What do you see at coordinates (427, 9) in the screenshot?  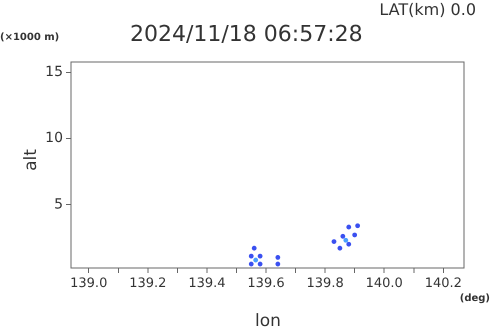 I see `chart-subtitle: LAT(km) 0.0` at bounding box center [427, 9].